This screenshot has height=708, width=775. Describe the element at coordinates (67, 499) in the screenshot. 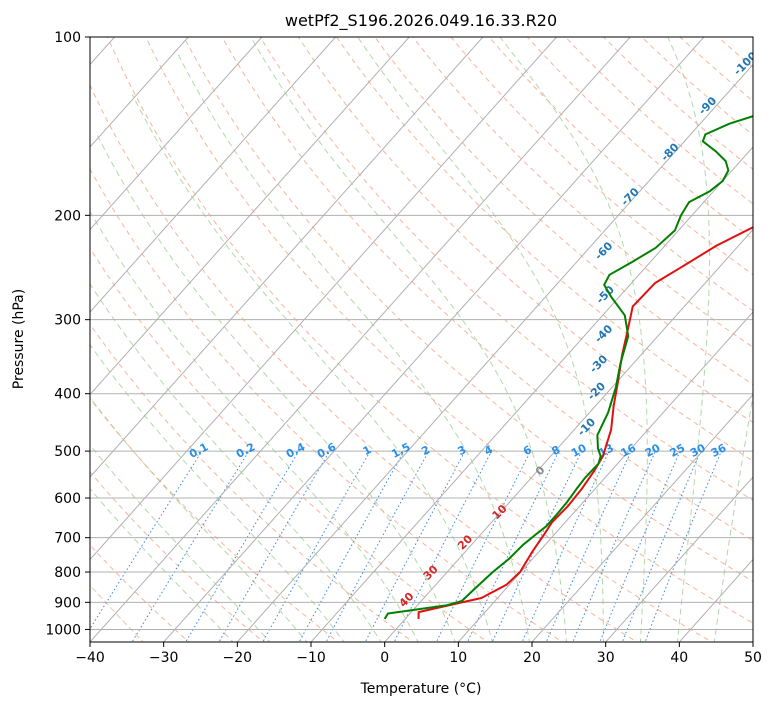

I see `y-tick-label: 600` at that location.